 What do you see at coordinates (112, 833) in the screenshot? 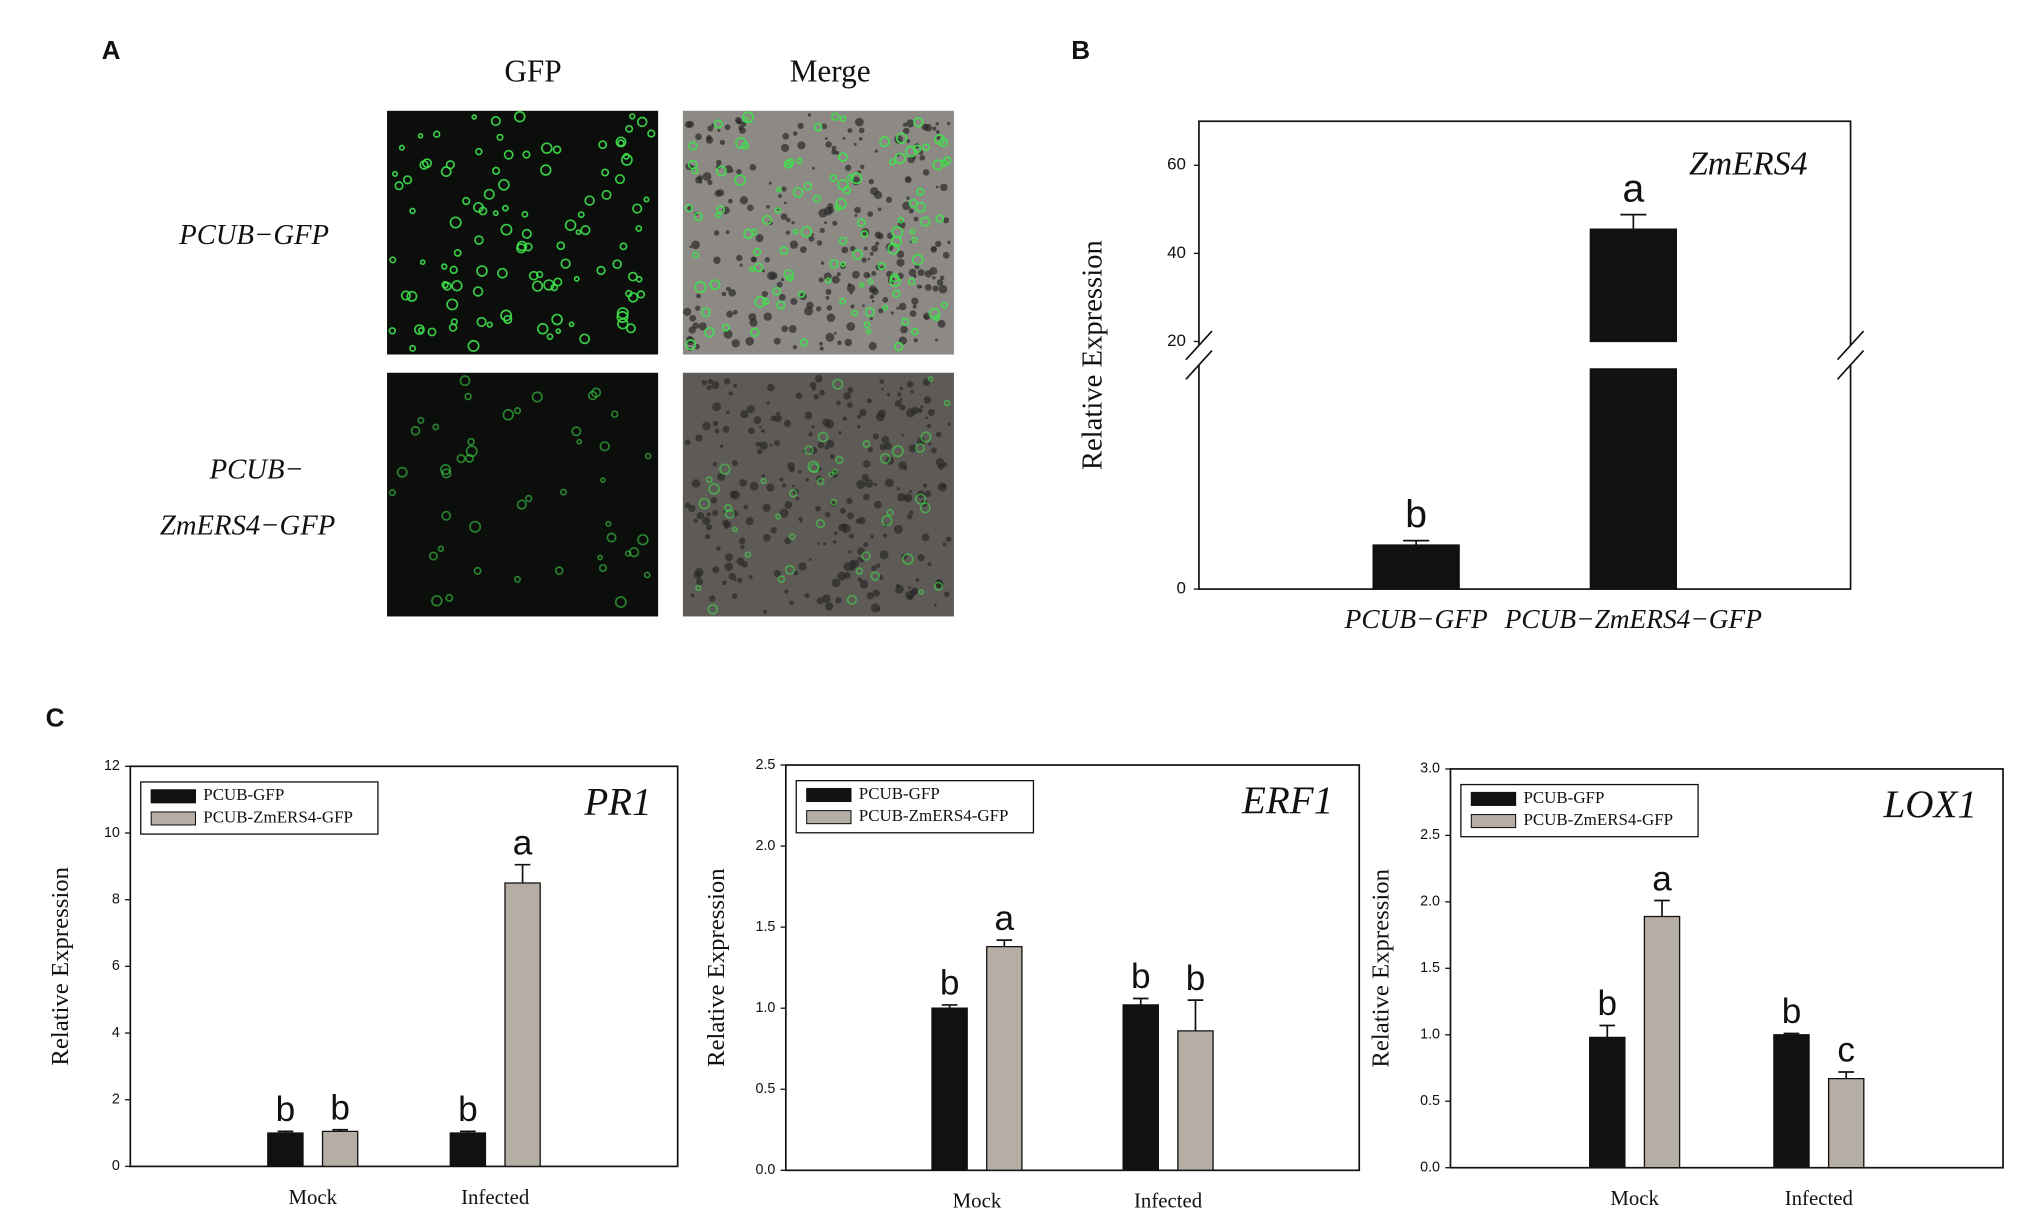
I see `y-tick-label: 10` at bounding box center [112, 833].